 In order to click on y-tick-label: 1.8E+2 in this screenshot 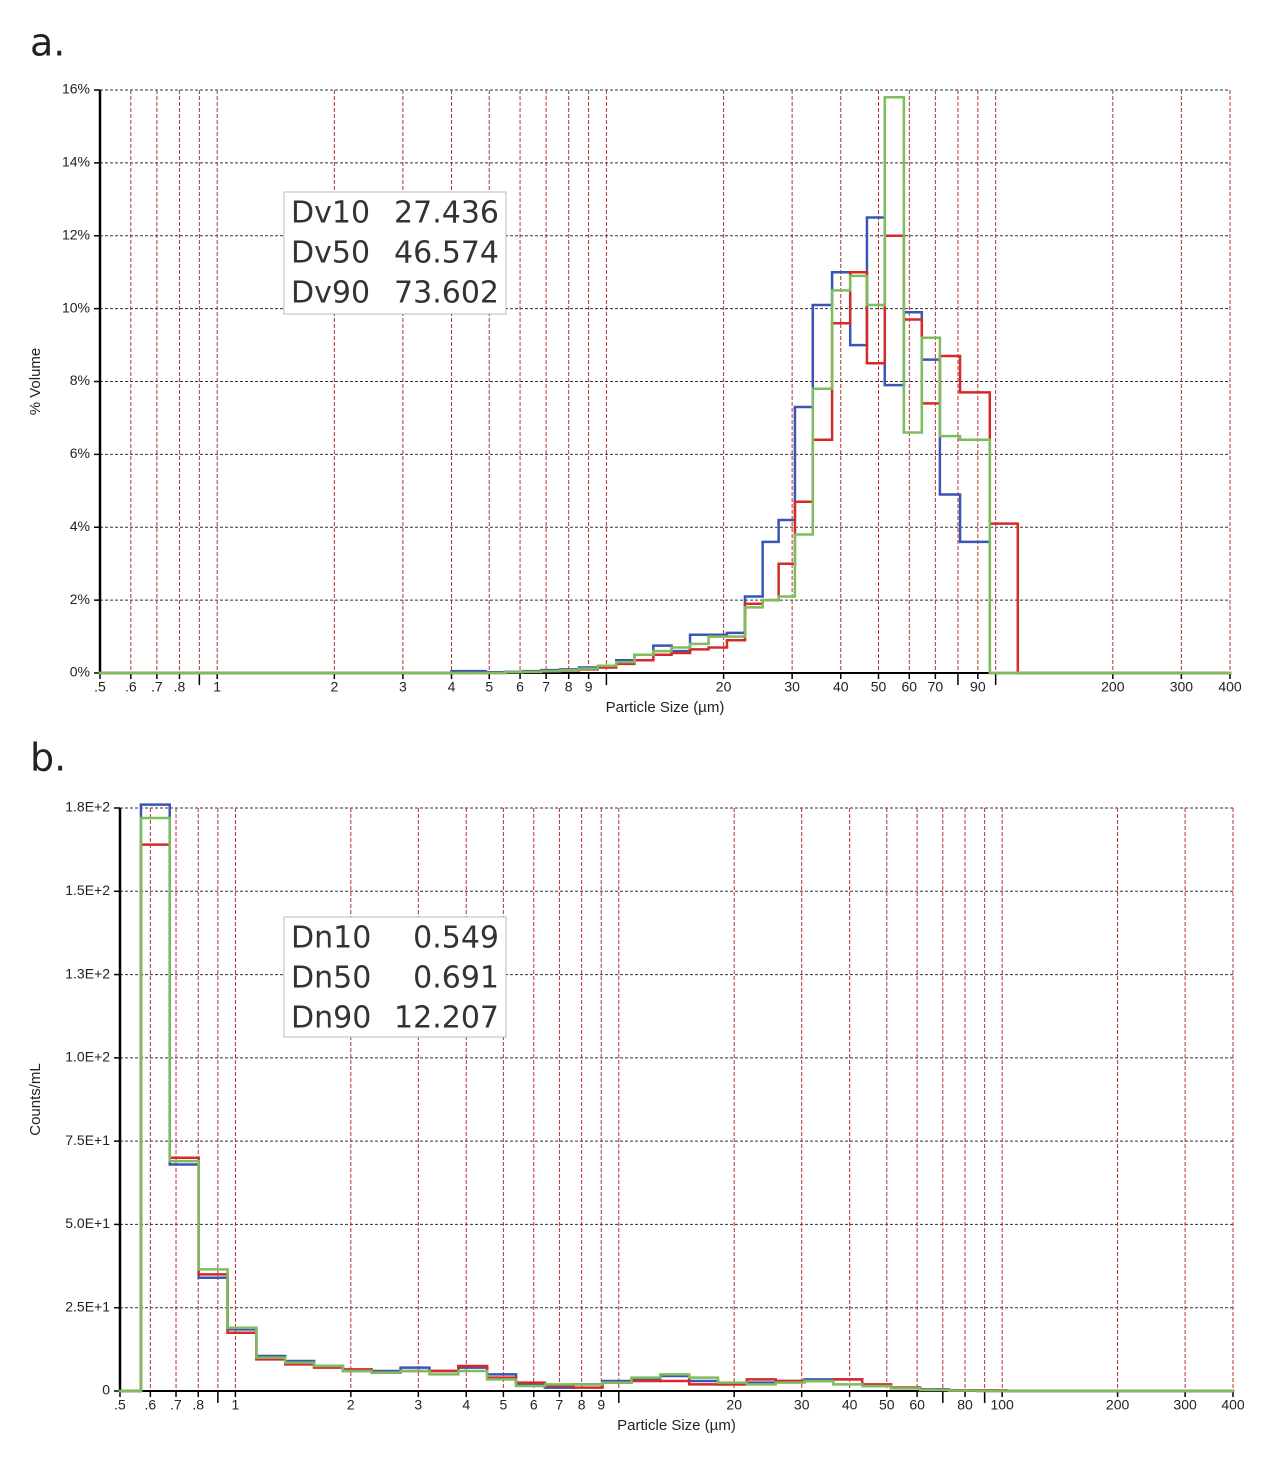, I will do `click(87, 807)`.